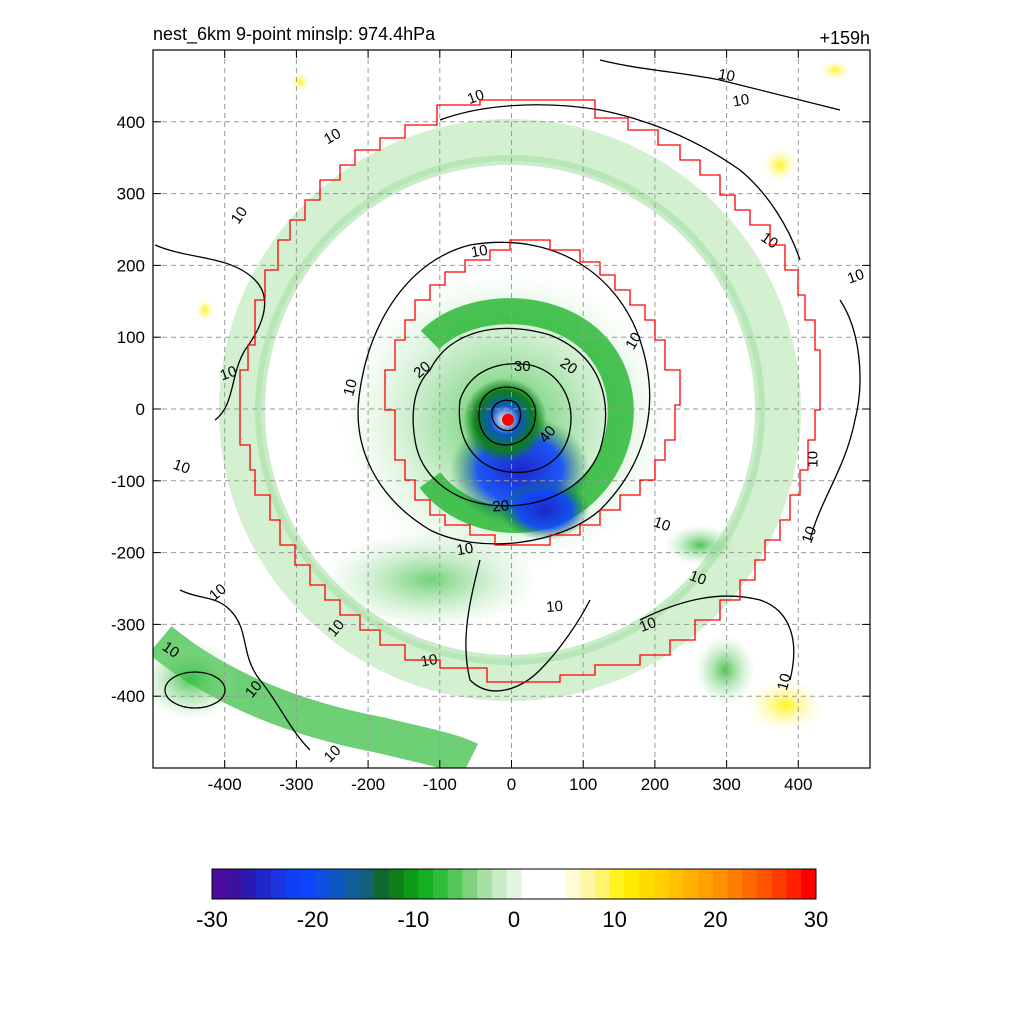 This screenshot has width=1024, height=1024. What do you see at coordinates (296, 784) in the screenshot?
I see `x-tick-label: -300` at bounding box center [296, 784].